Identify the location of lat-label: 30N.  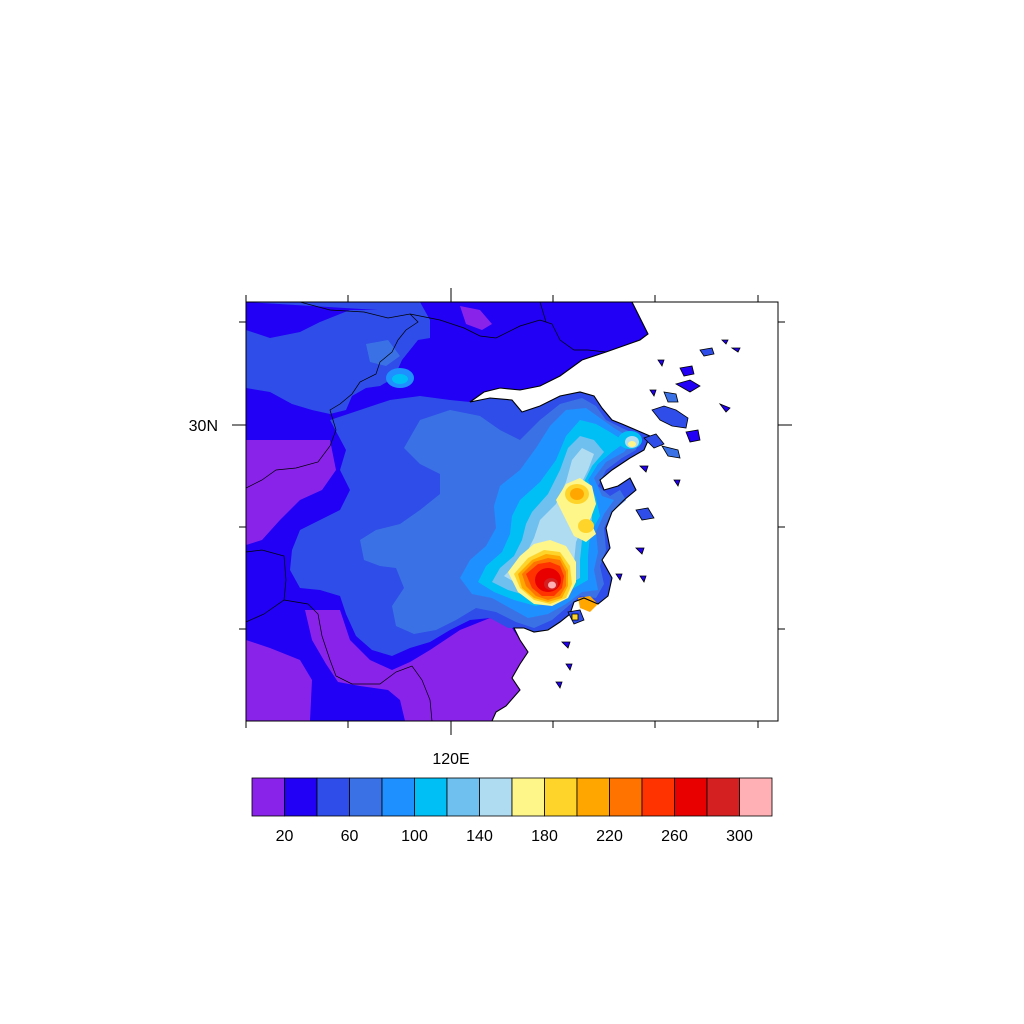
(203, 426).